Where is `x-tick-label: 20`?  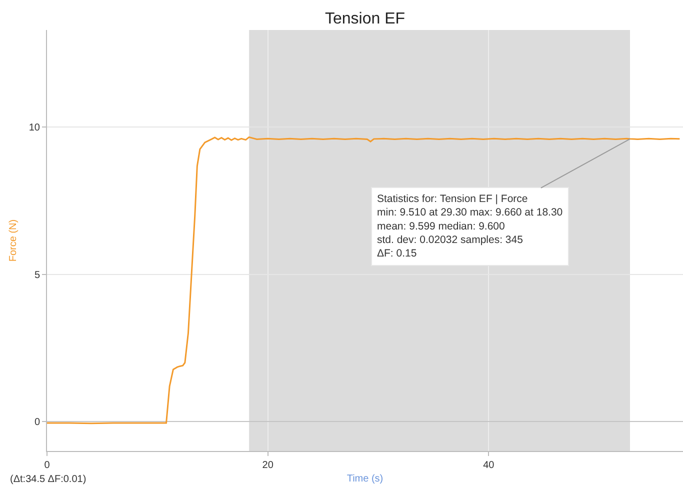
x-tick-label: 20 is located at coordinates (268, 465).